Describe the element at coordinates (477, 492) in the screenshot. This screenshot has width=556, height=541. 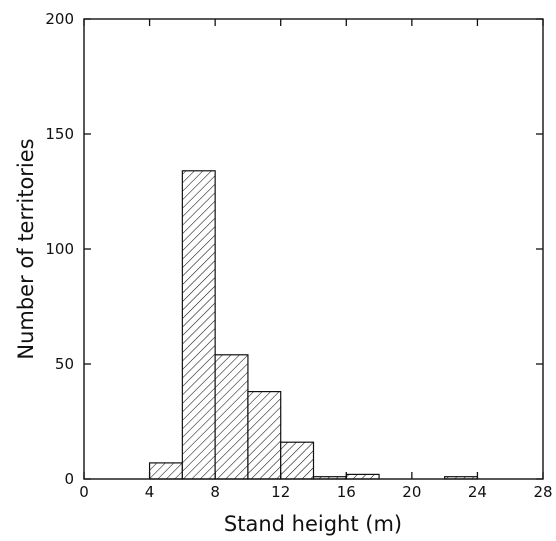
I see `x-tick-label: 24` at that location.